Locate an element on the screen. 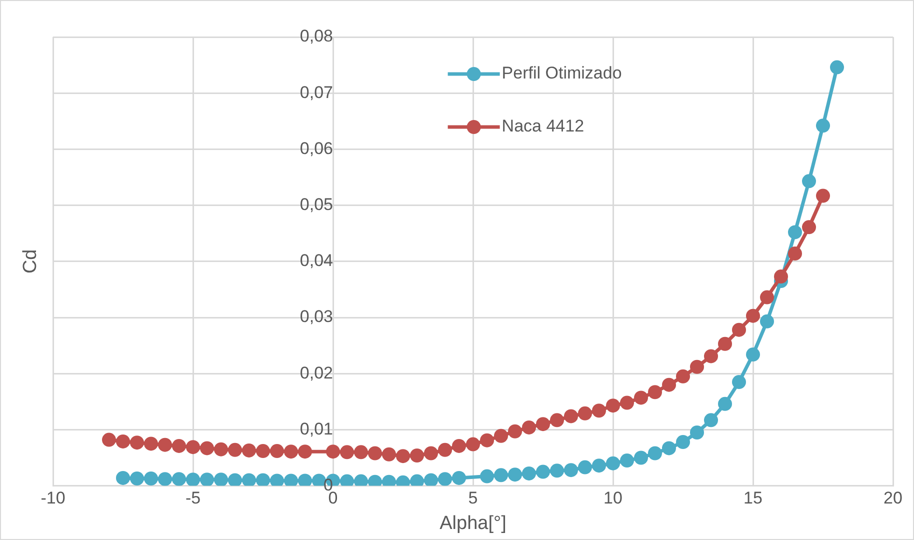  x-tick-label: -10 is located at coordinates (53, 498).